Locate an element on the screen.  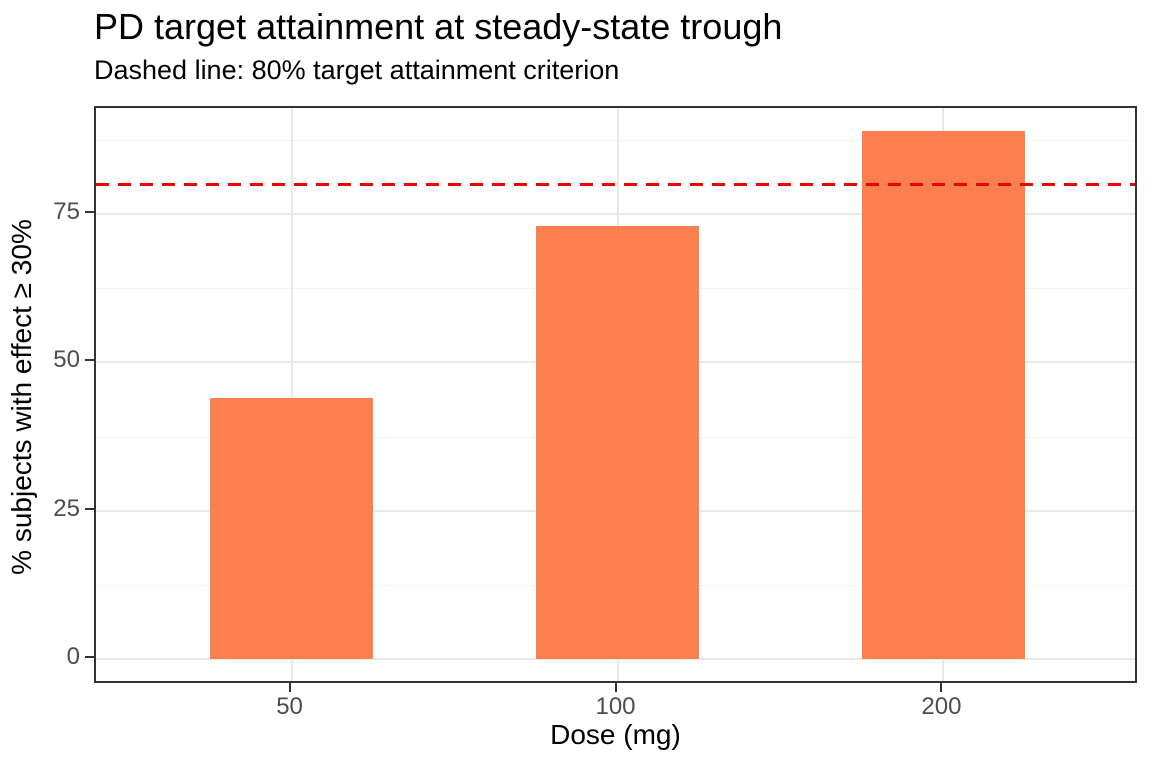
x-tick-label-50: 50 is located at coordinates (289, 706).